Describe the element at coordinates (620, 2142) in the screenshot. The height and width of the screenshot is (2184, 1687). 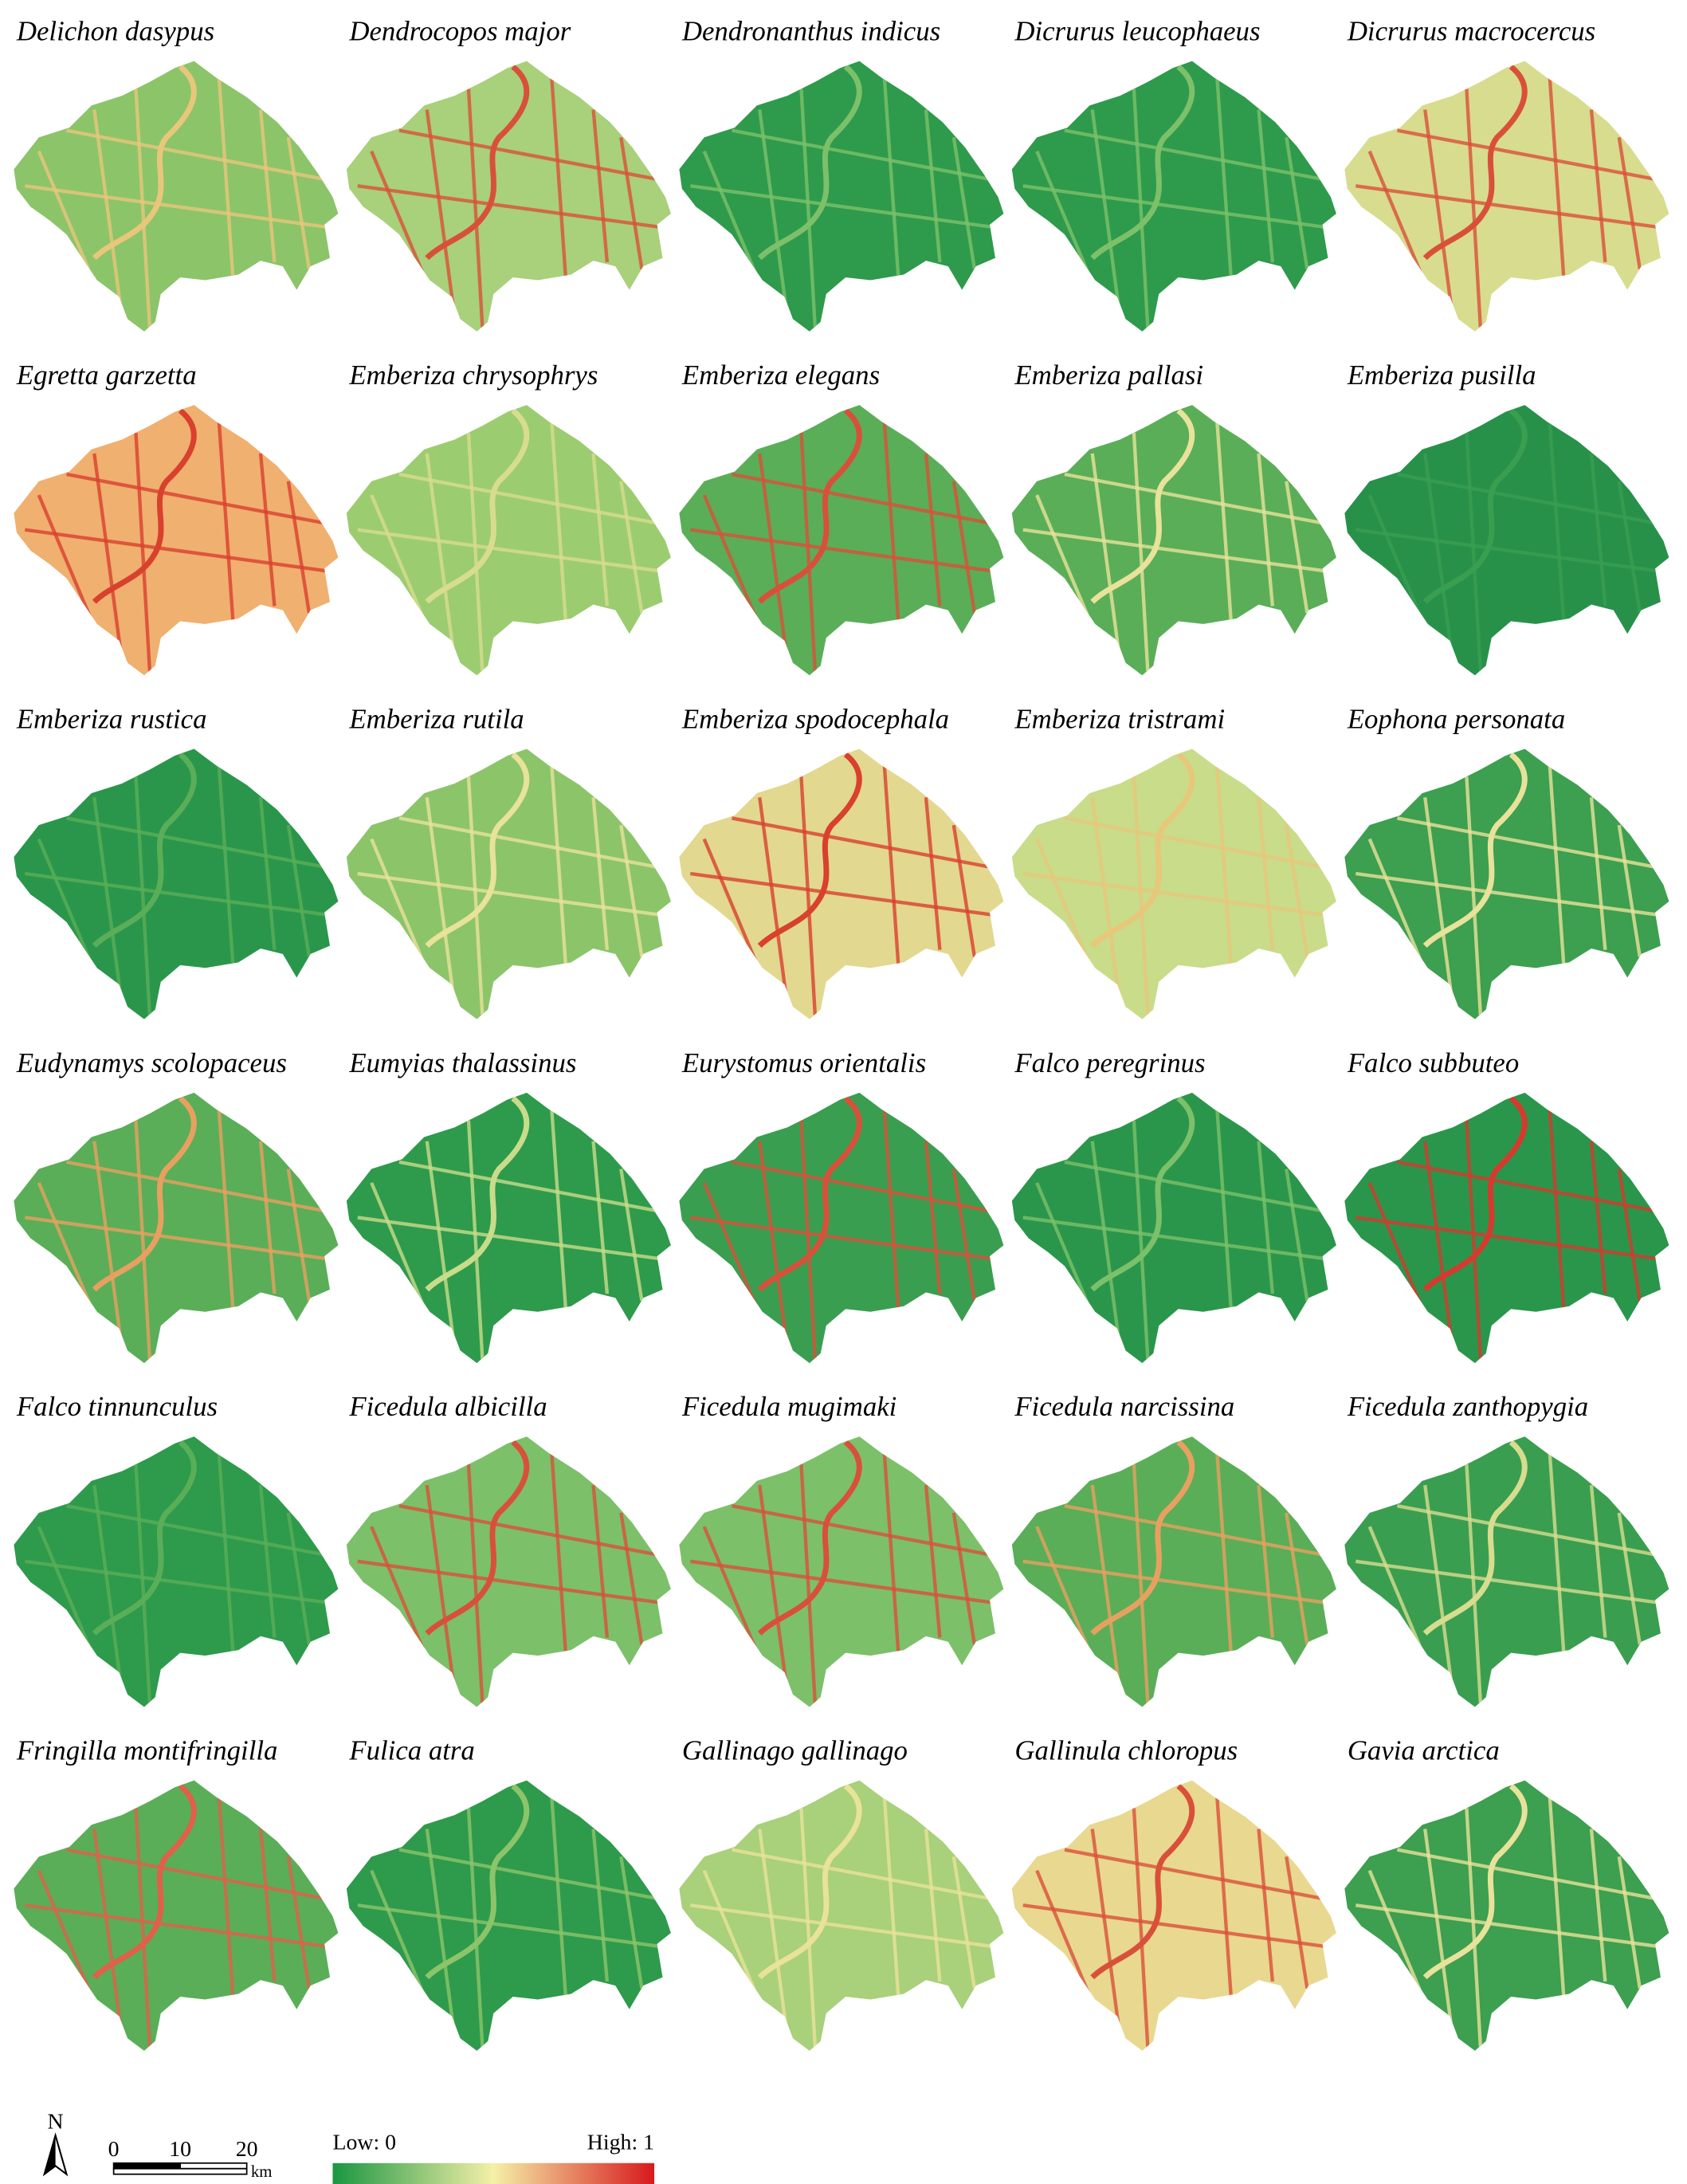
I see `legend-high: High: 1` at that location.